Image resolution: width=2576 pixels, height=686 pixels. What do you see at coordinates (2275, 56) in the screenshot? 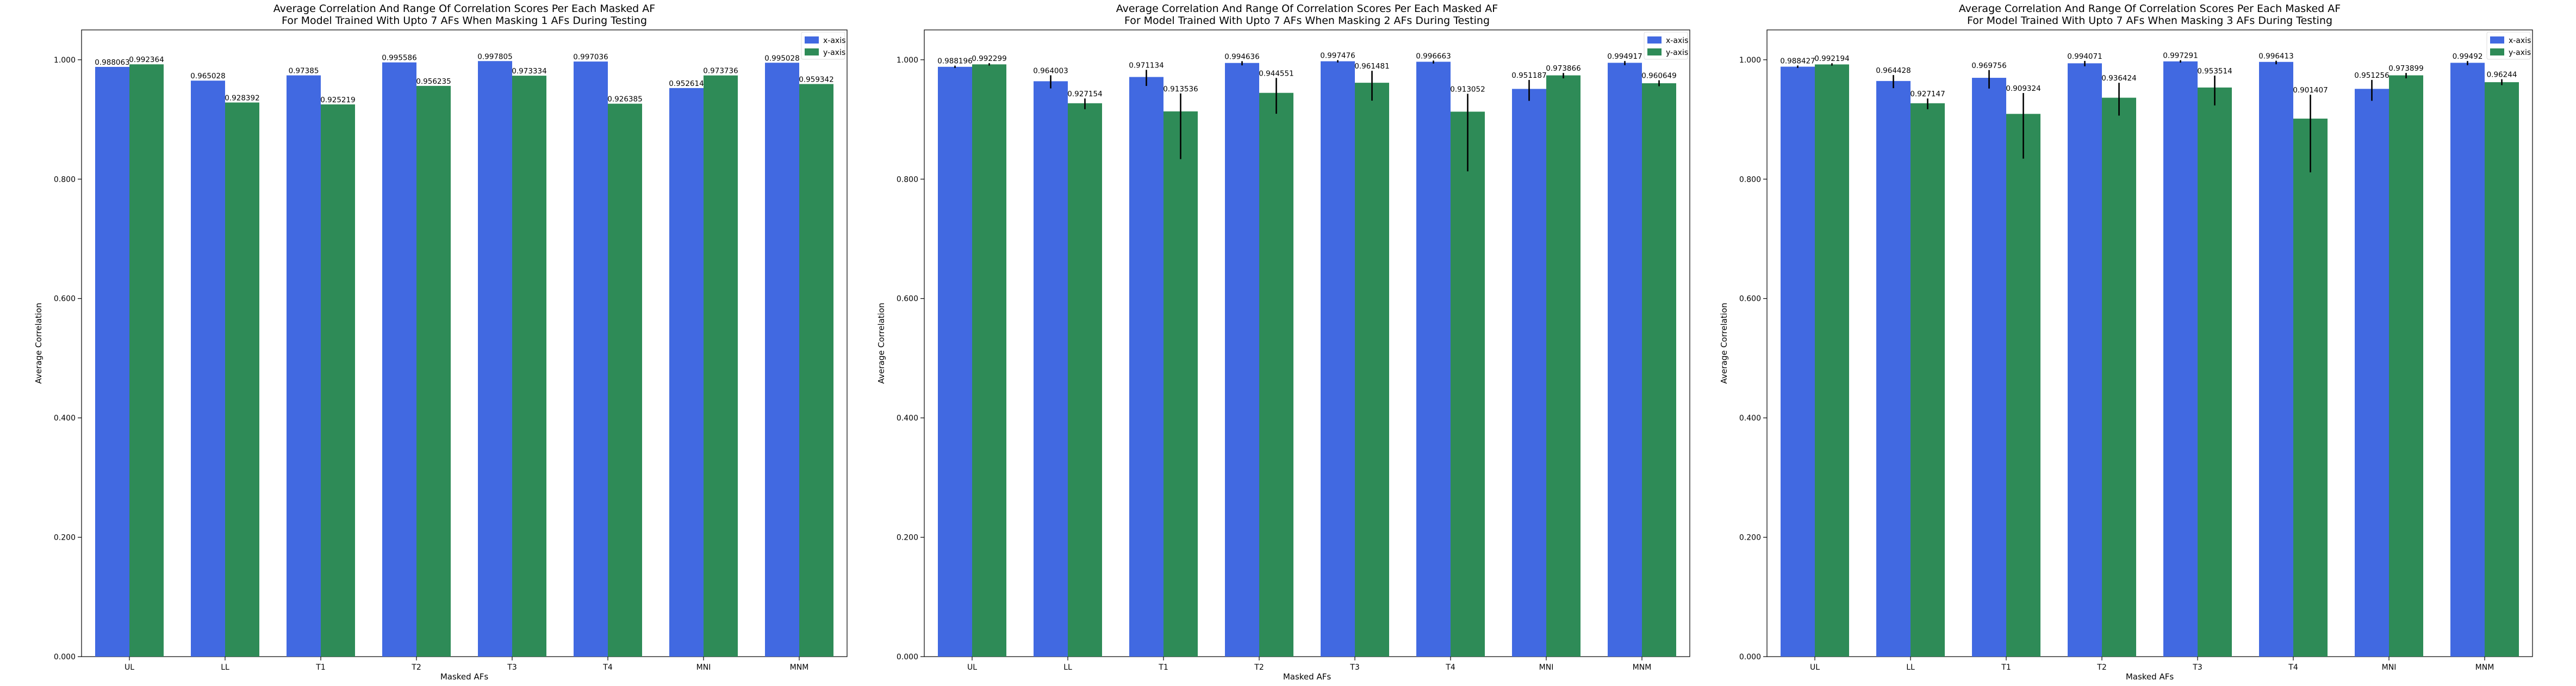
I see `data-label: 0.996413` at bounding box center [2275, 56].